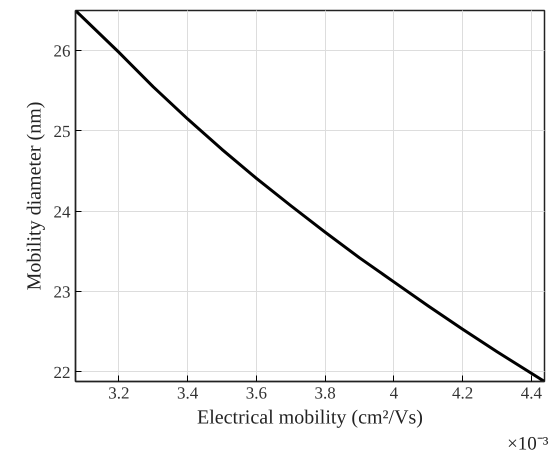  What do you see at coordinates (35, 196) in the screenshot?
I see `y-axis-title: Mobility diameter (nm)` at bounding box center [35, 196].